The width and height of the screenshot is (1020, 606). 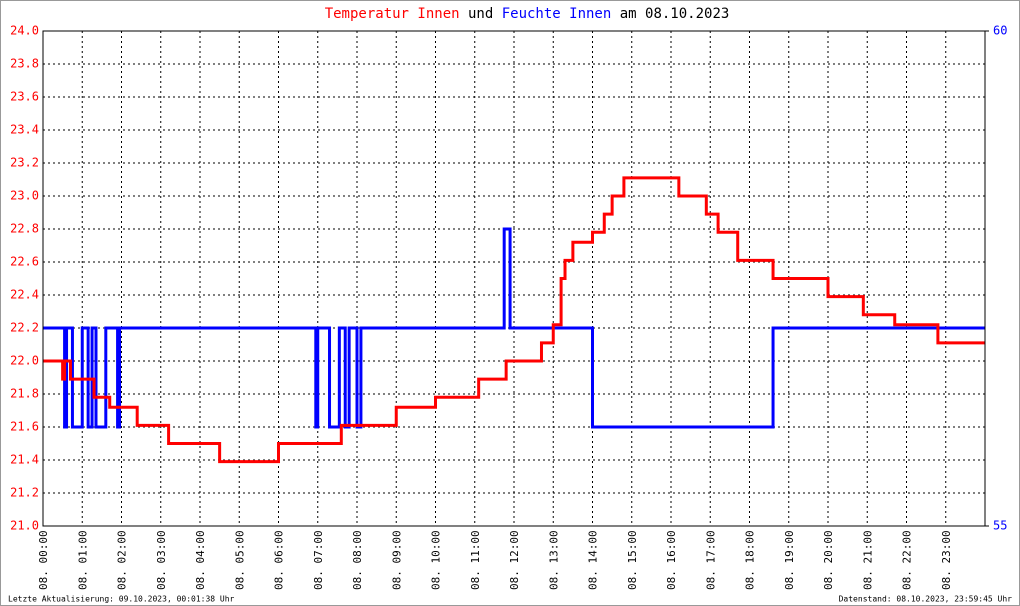 I want to click on x-tick-label: 08. 00:00, so click(x=43, y=560).